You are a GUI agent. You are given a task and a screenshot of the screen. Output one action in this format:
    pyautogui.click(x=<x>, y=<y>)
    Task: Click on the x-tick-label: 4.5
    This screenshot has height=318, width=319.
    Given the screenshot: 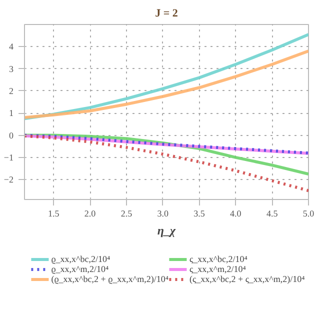 What is the action you would take?
    pyautogui.click(x=272, y=213)
    